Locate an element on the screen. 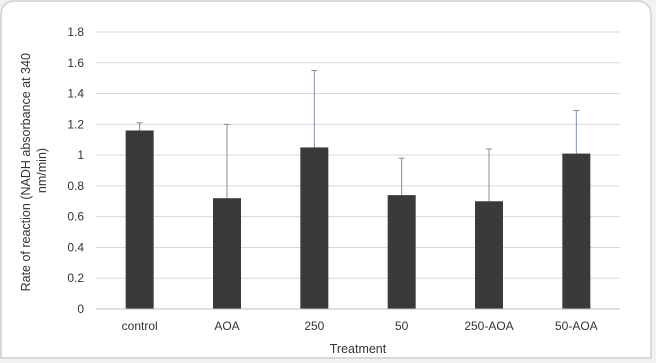  y-tick-label: 0 is located at coordinates (80, 309).